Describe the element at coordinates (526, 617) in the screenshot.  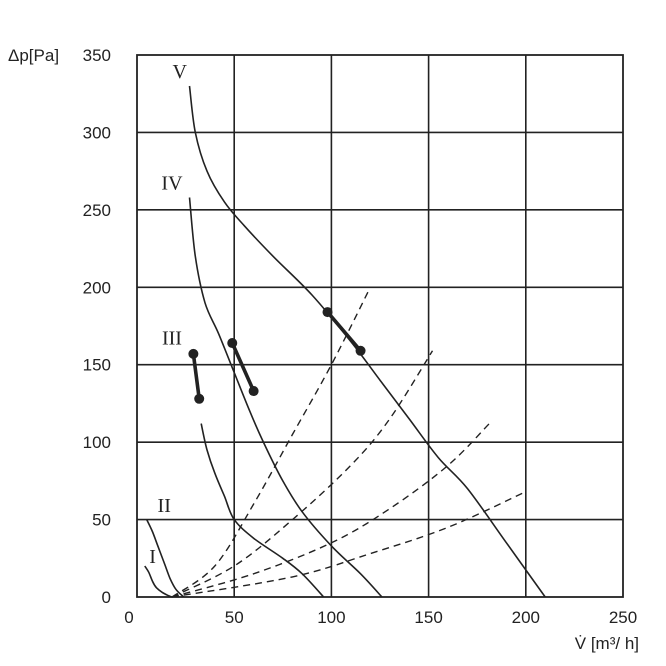
I see `x-tick-label: 200` at that location.